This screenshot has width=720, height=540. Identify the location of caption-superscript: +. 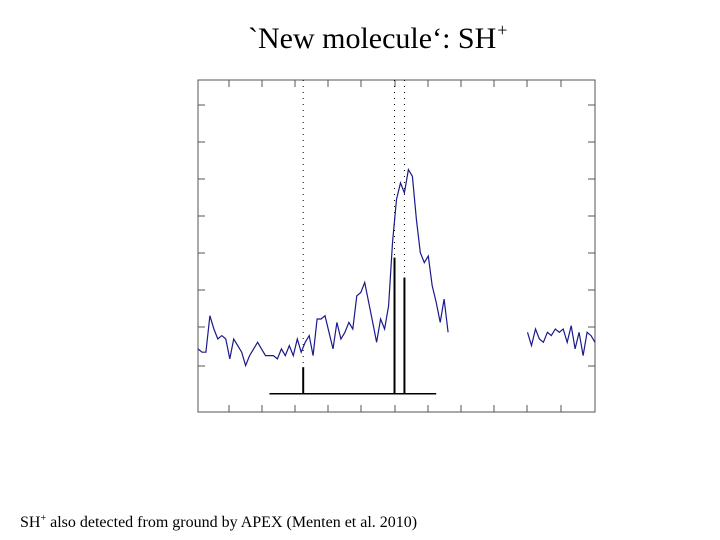
(43, 518).